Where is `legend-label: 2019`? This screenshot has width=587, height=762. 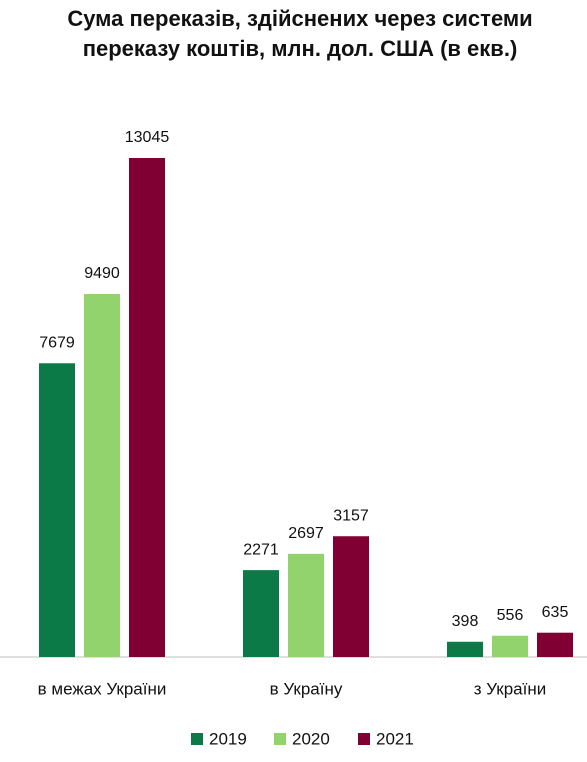
legend-label: 2019 is located at coordinates (228, 738).